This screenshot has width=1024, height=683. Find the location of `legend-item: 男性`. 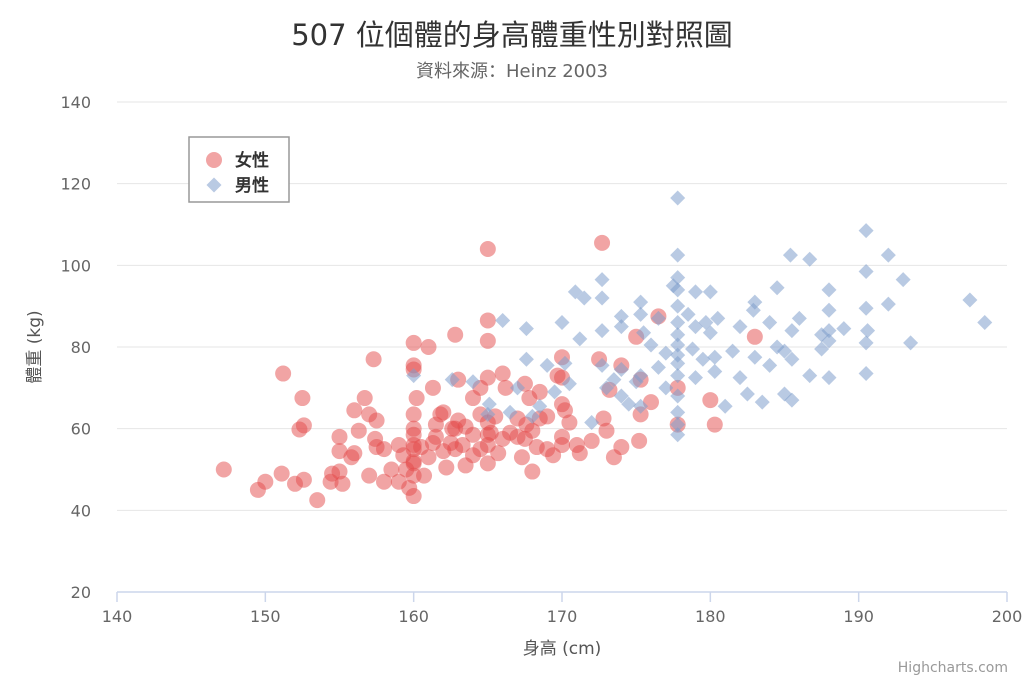

legend-item: 男性 is located at coordinates (238, 185).